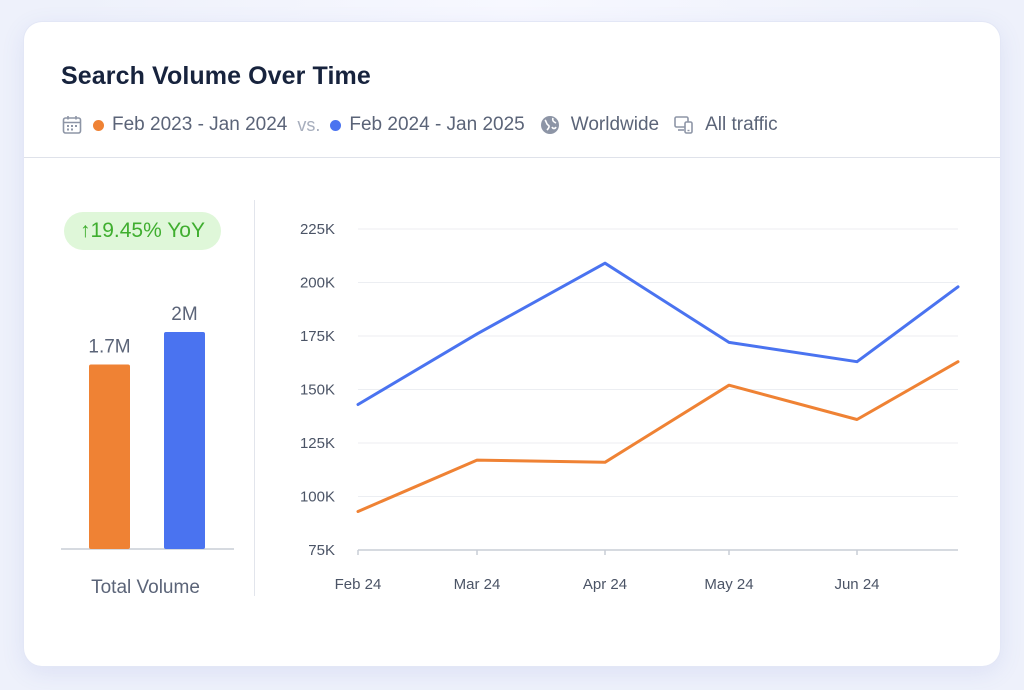 Image resolution: width=1024 pixels, height=690 pixels. I want to click on bar-value-label: 2M, so click(184, 314).